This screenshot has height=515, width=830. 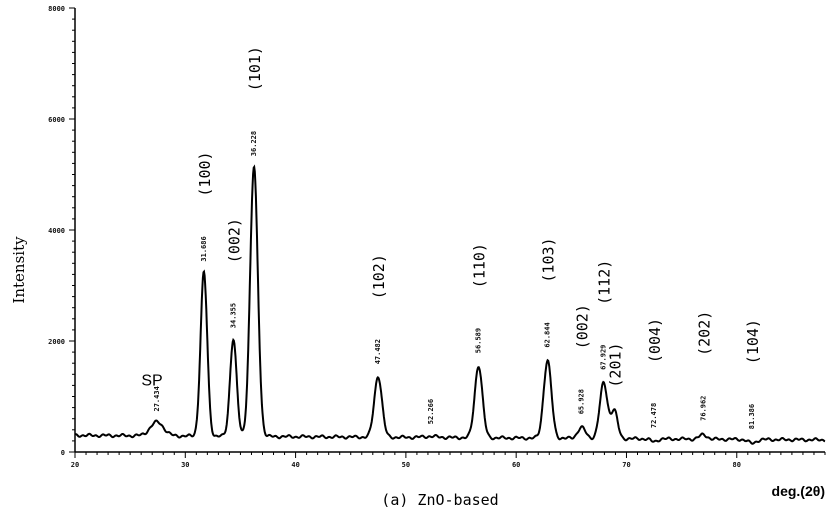 I want to click on y-tick-label: 4000, so click(x=56, y=231).